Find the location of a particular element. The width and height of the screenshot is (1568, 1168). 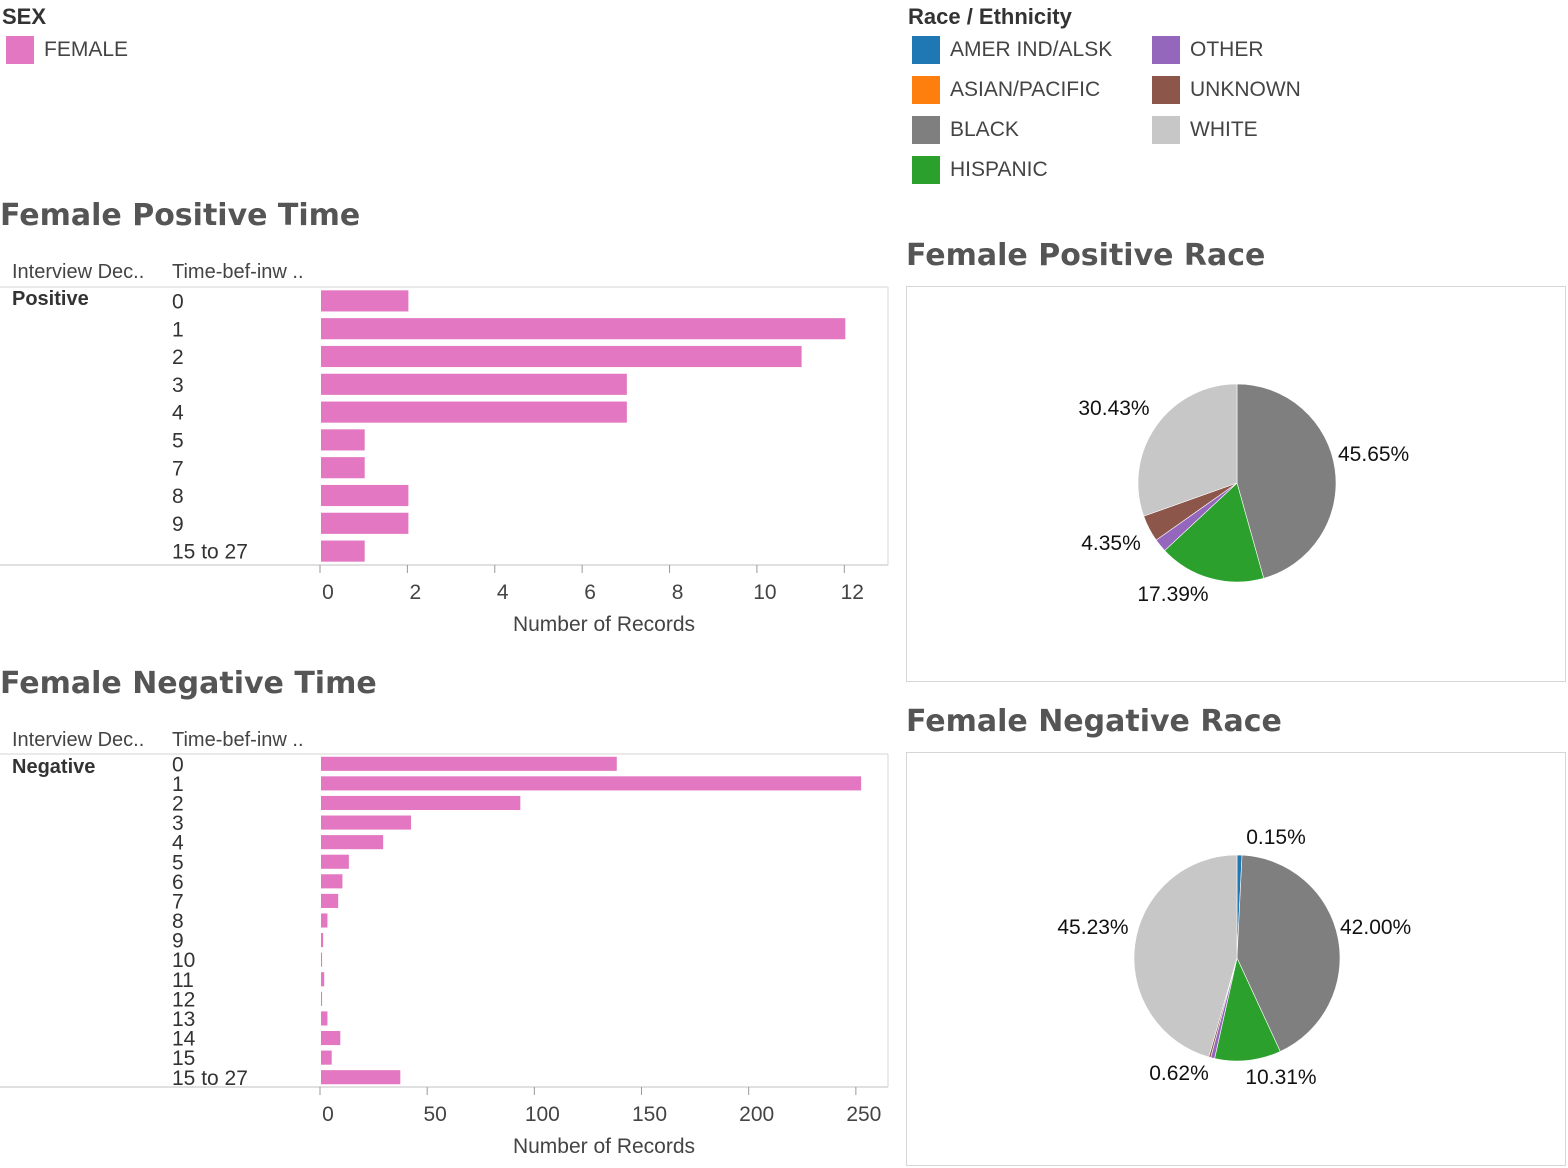

bar-frame is located at coordinates (444, 426).